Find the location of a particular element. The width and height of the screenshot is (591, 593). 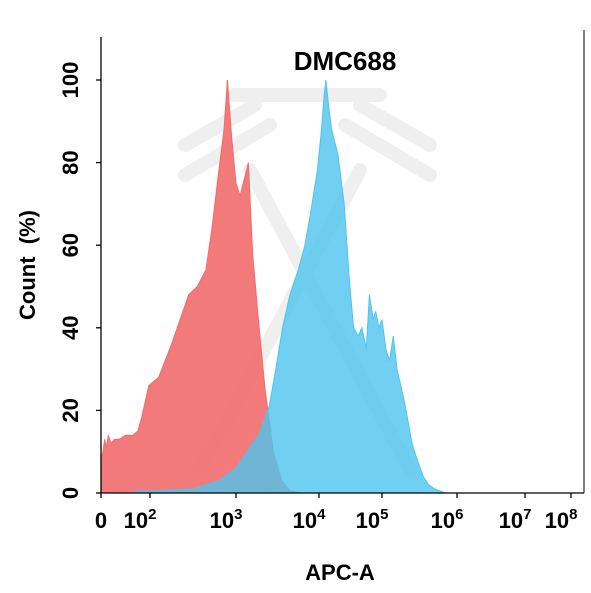

x-tick-label: 10⁸ is located at coordinates (561, 519).